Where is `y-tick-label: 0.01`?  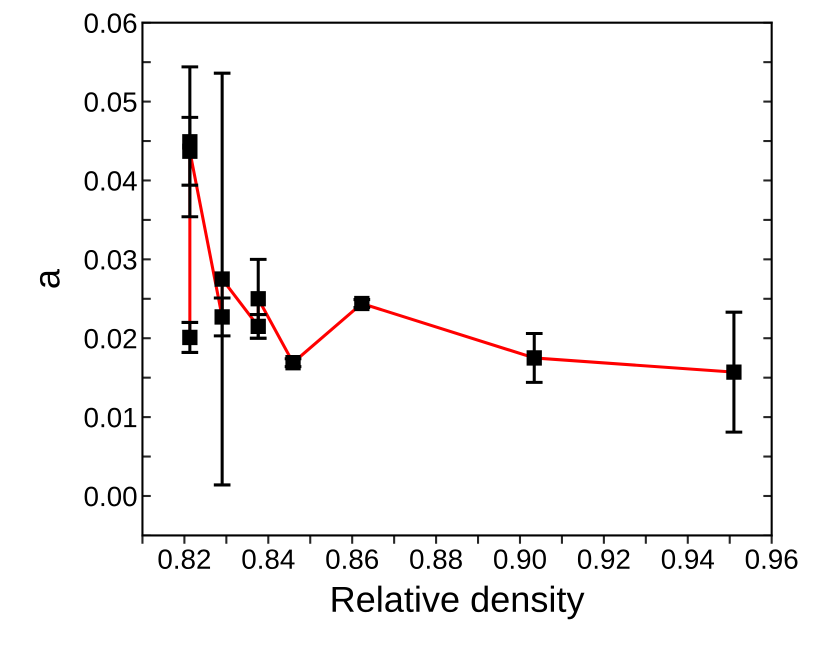
y-tick-label: 0.01 is located at coordinates (110, 418).